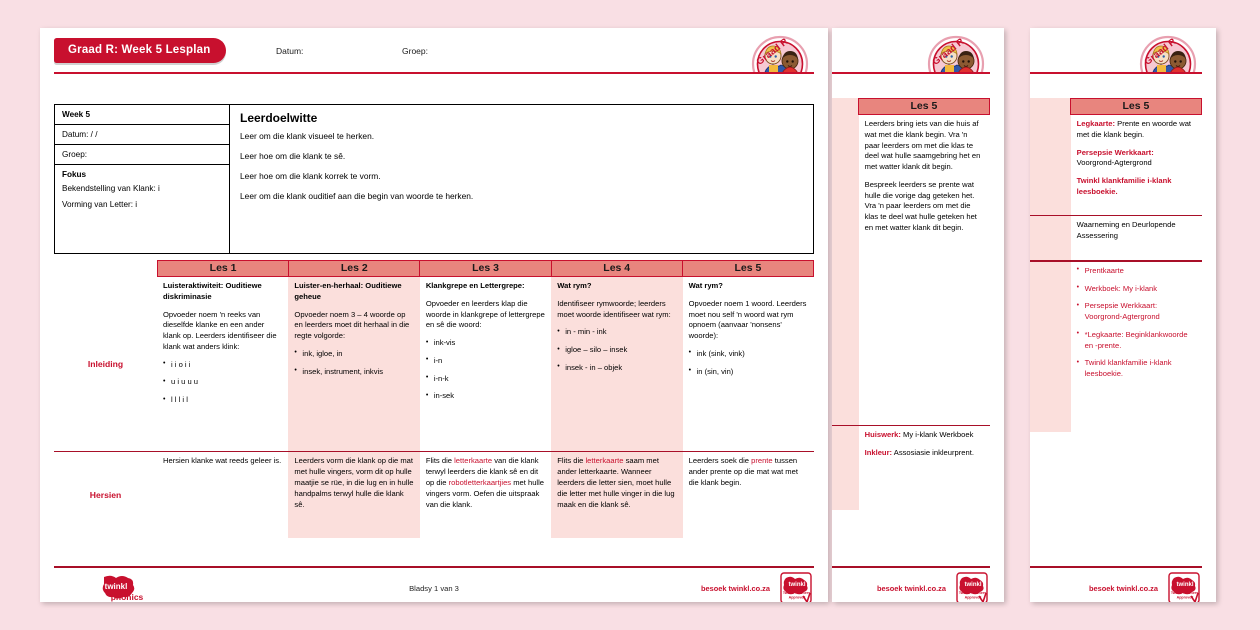 Image resolution: width=1260 pixels, height=630 pixels. What do you see at coordinates (142, 155) in the screenshot?
I see `info-group: Groep:` at bounding box center [142, 155].